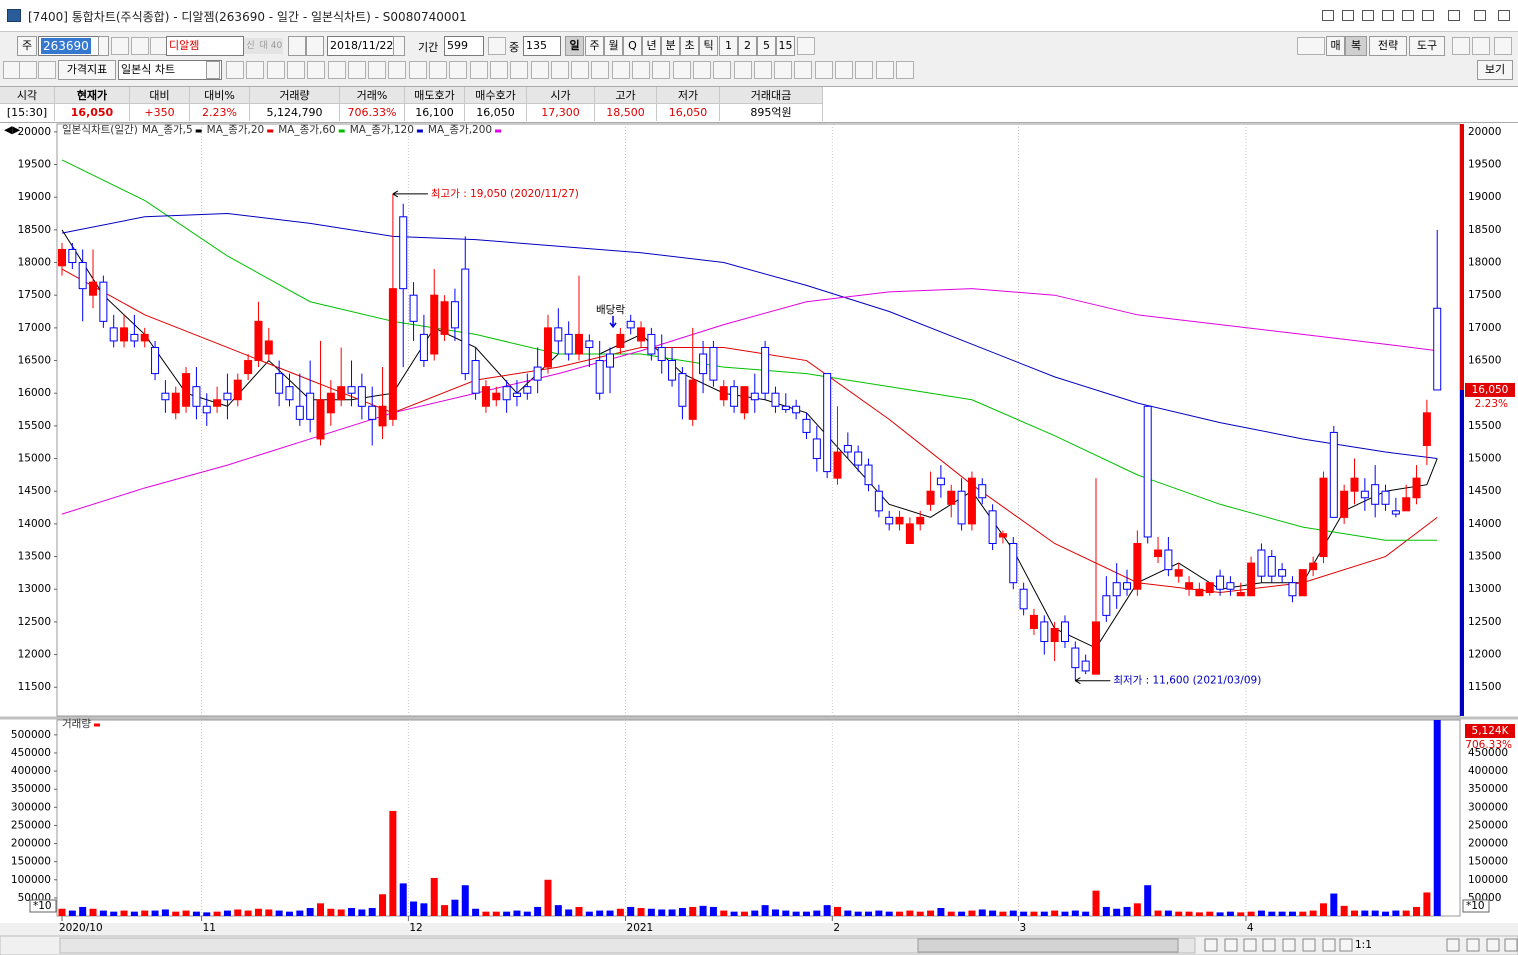 The height and width of the screenshot is (955, 1518). I want to click on date-input: 2018/11/22, so click(361, 46).